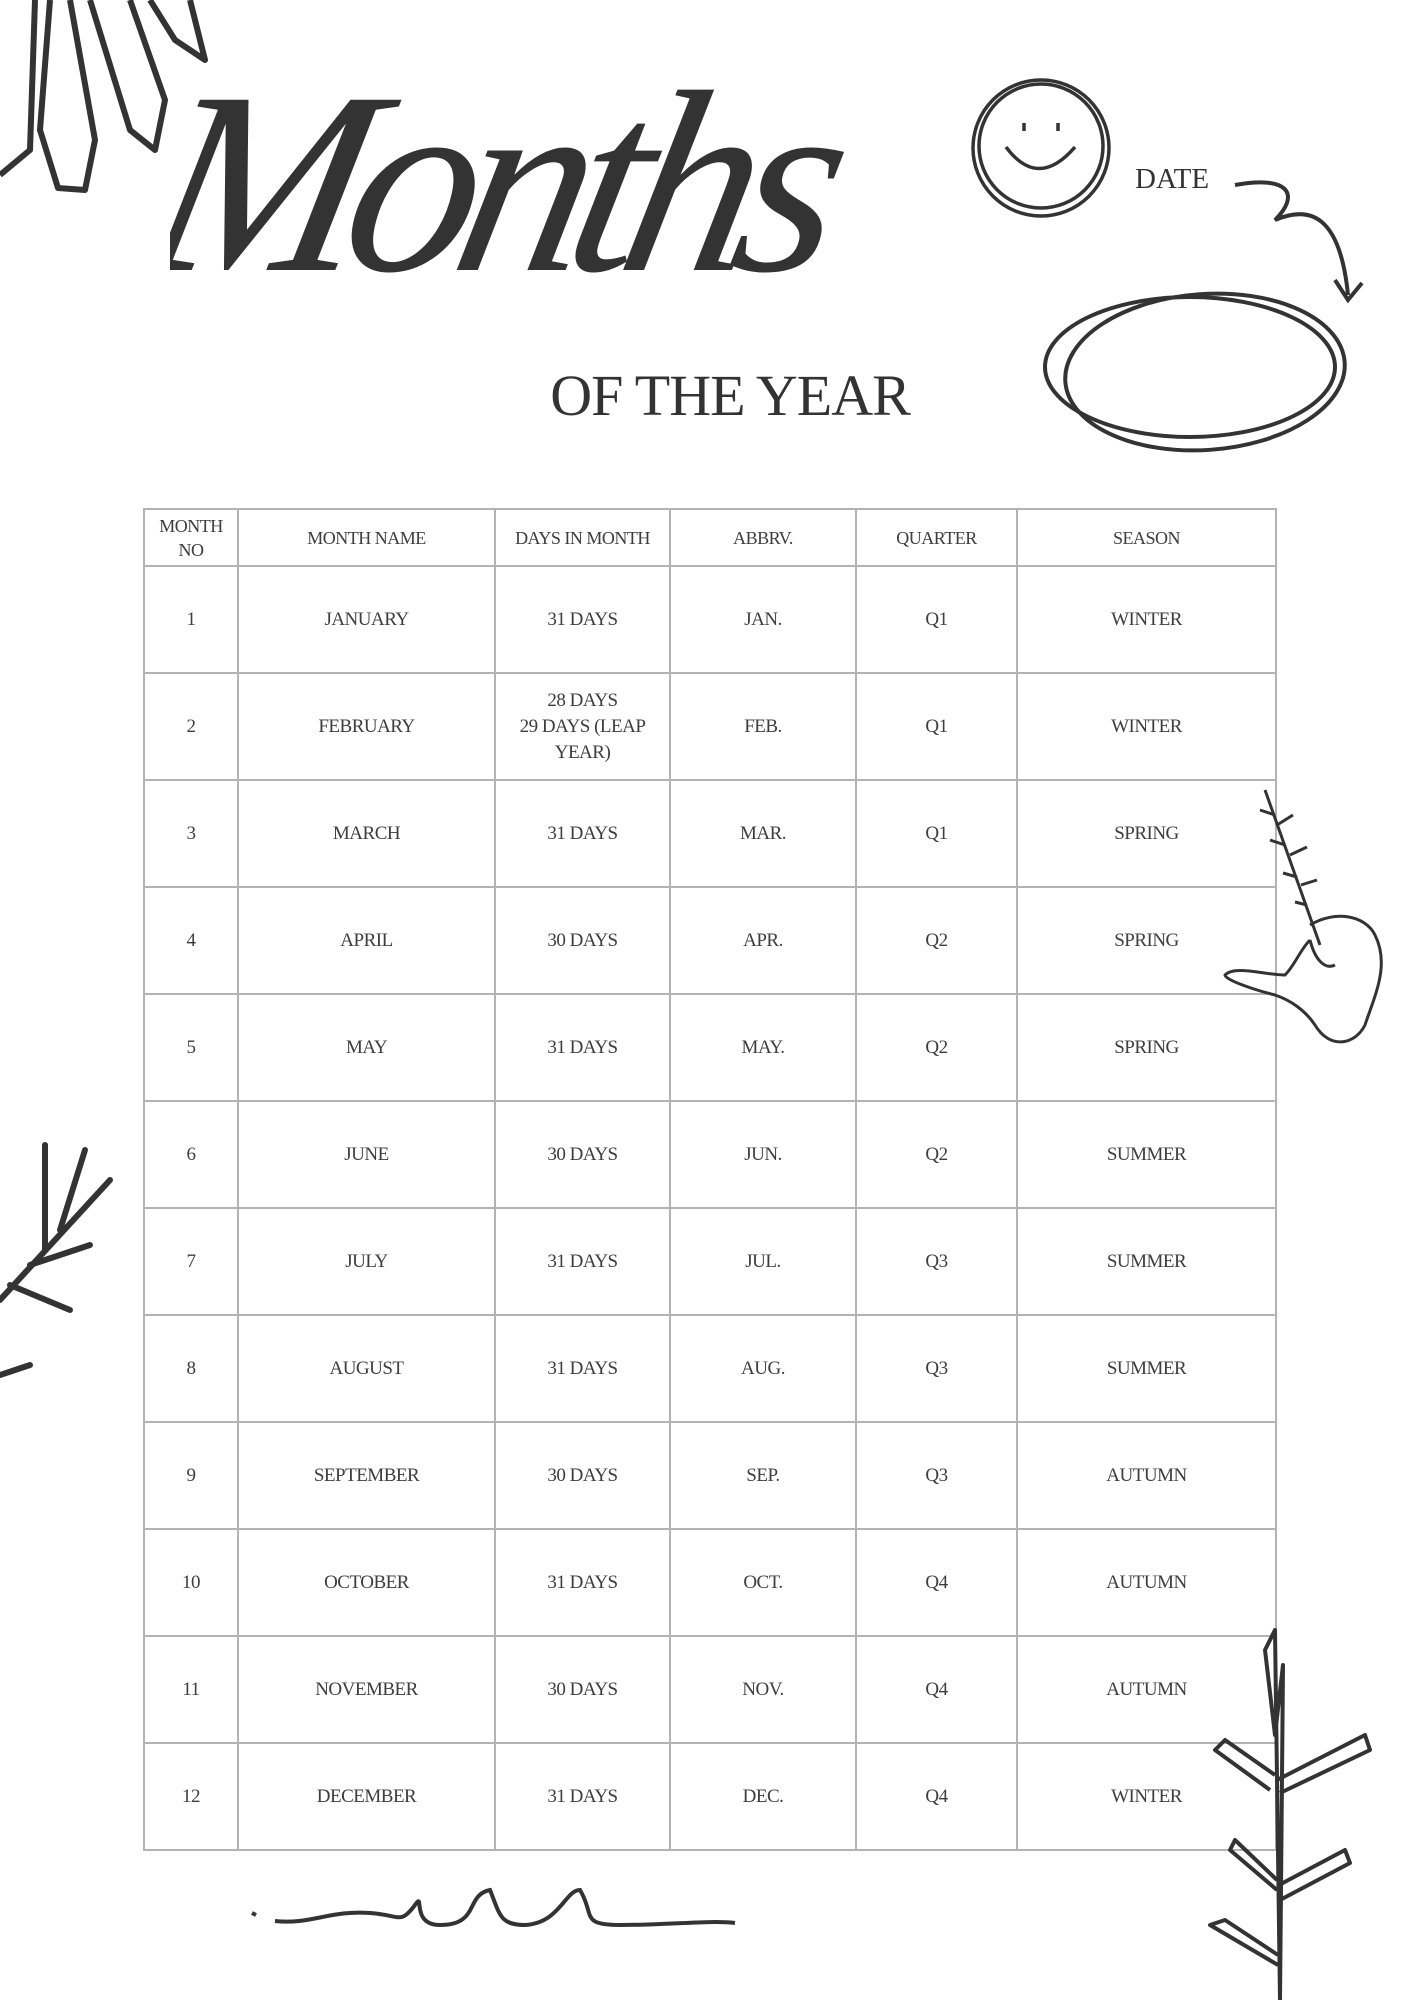 This screenshot has width=1414, height=2000. I want to click on table-row: 12 DECEMBER 31 DAYS DEC. Q4 WINTER, so click(710, 1796).